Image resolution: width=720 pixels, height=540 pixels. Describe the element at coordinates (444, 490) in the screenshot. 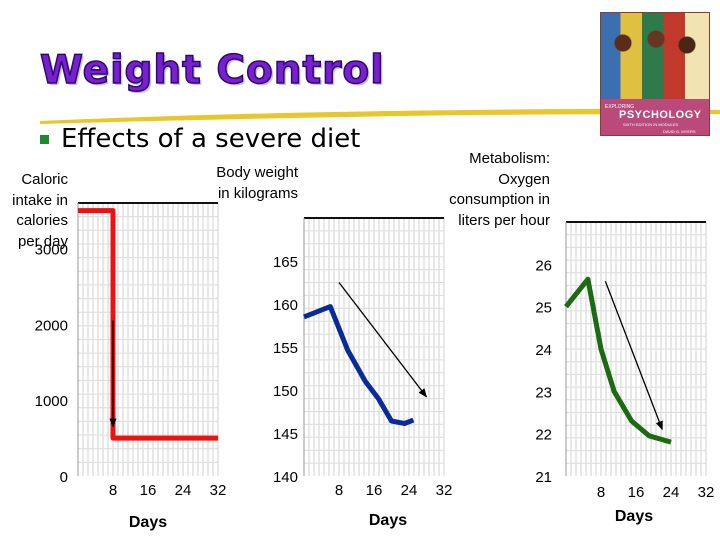

I see `weight-xtick-label: 32` at that location.